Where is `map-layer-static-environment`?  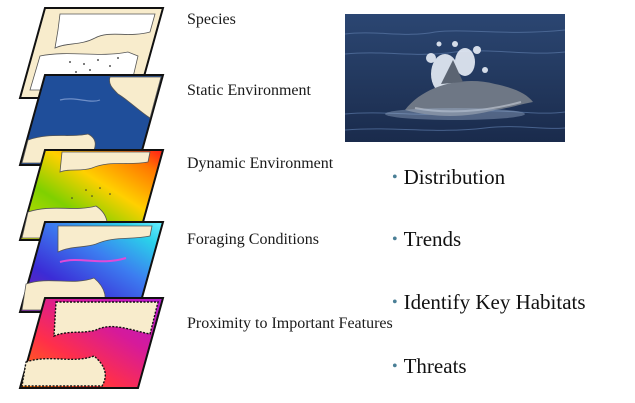
map-layer-static-environment is located at coordinates (91, 120).